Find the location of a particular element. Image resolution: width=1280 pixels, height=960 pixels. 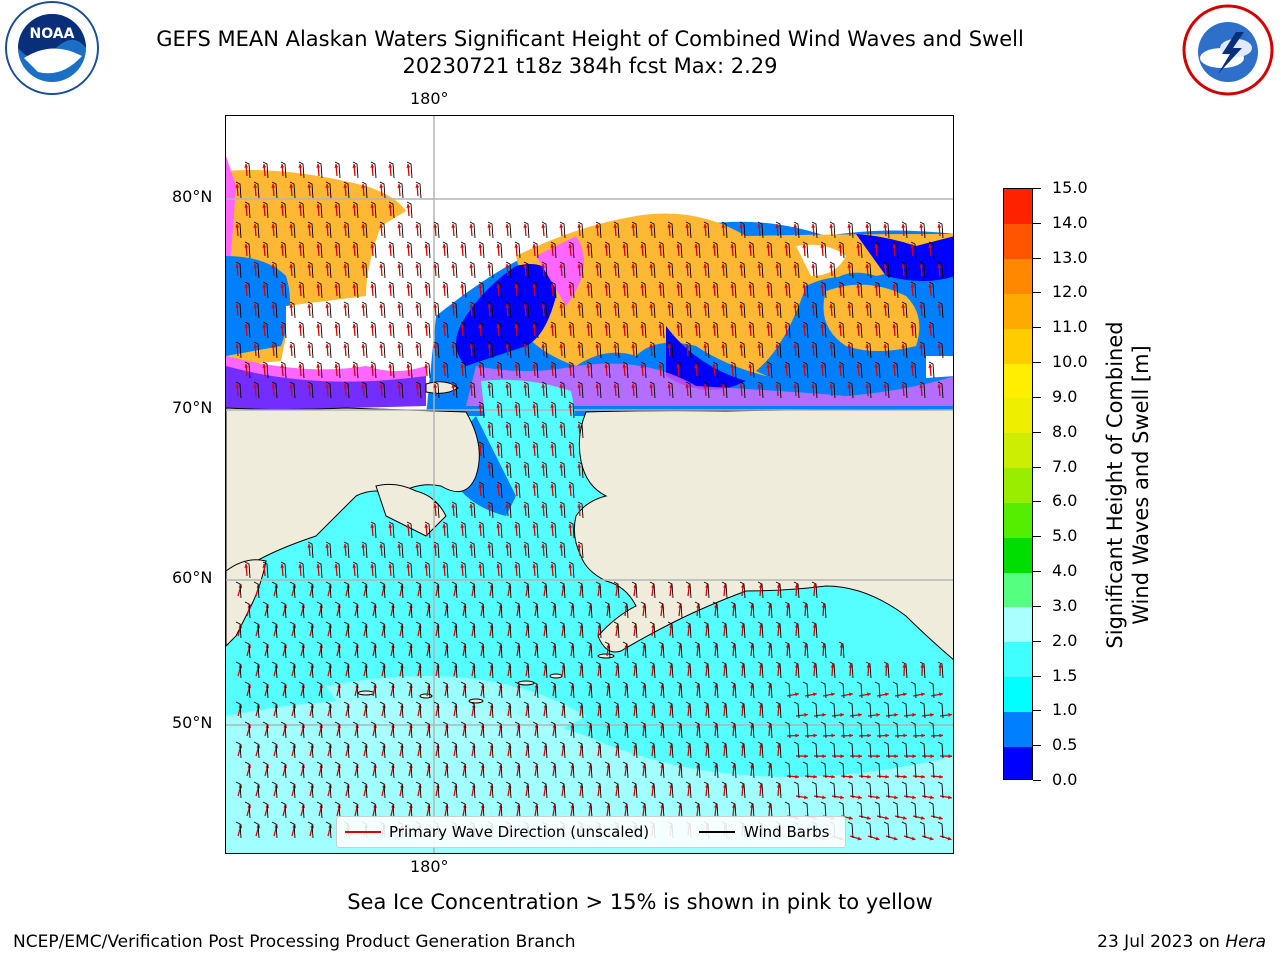

open-water-central is located at coordinates (506, 315).